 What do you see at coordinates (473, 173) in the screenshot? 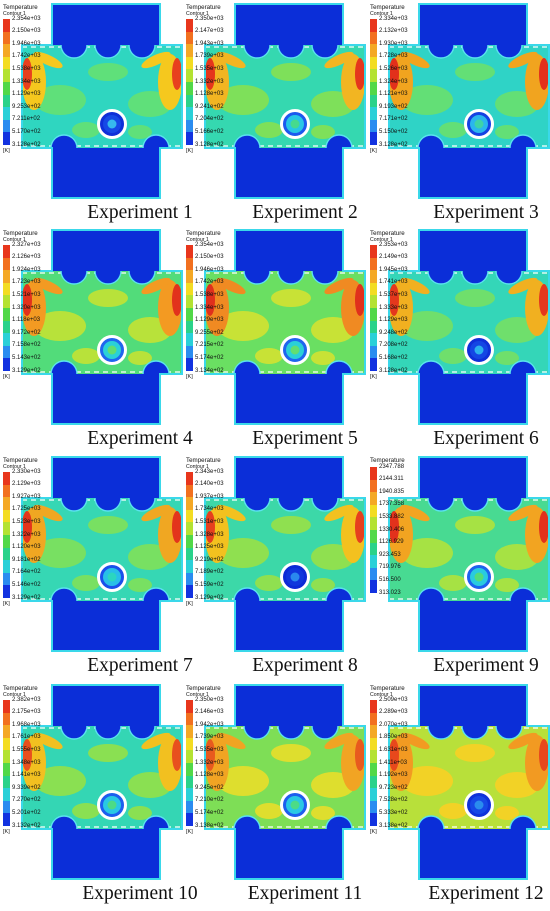
I see `bottom-solid-block` at bounding box center [473, 173].